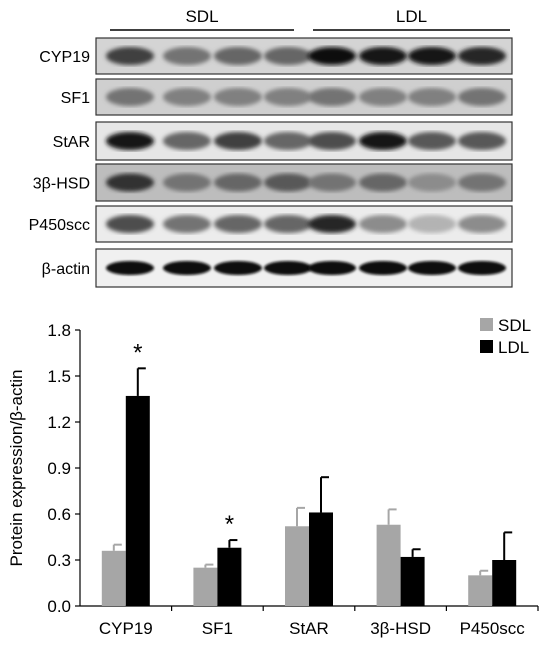 The height and width of the screenshot is (646, 550). What do you see at coordinates (66, 269) in the screenshot?
I see `blot-row-label: β-actin` at bounding box center [66, 269].